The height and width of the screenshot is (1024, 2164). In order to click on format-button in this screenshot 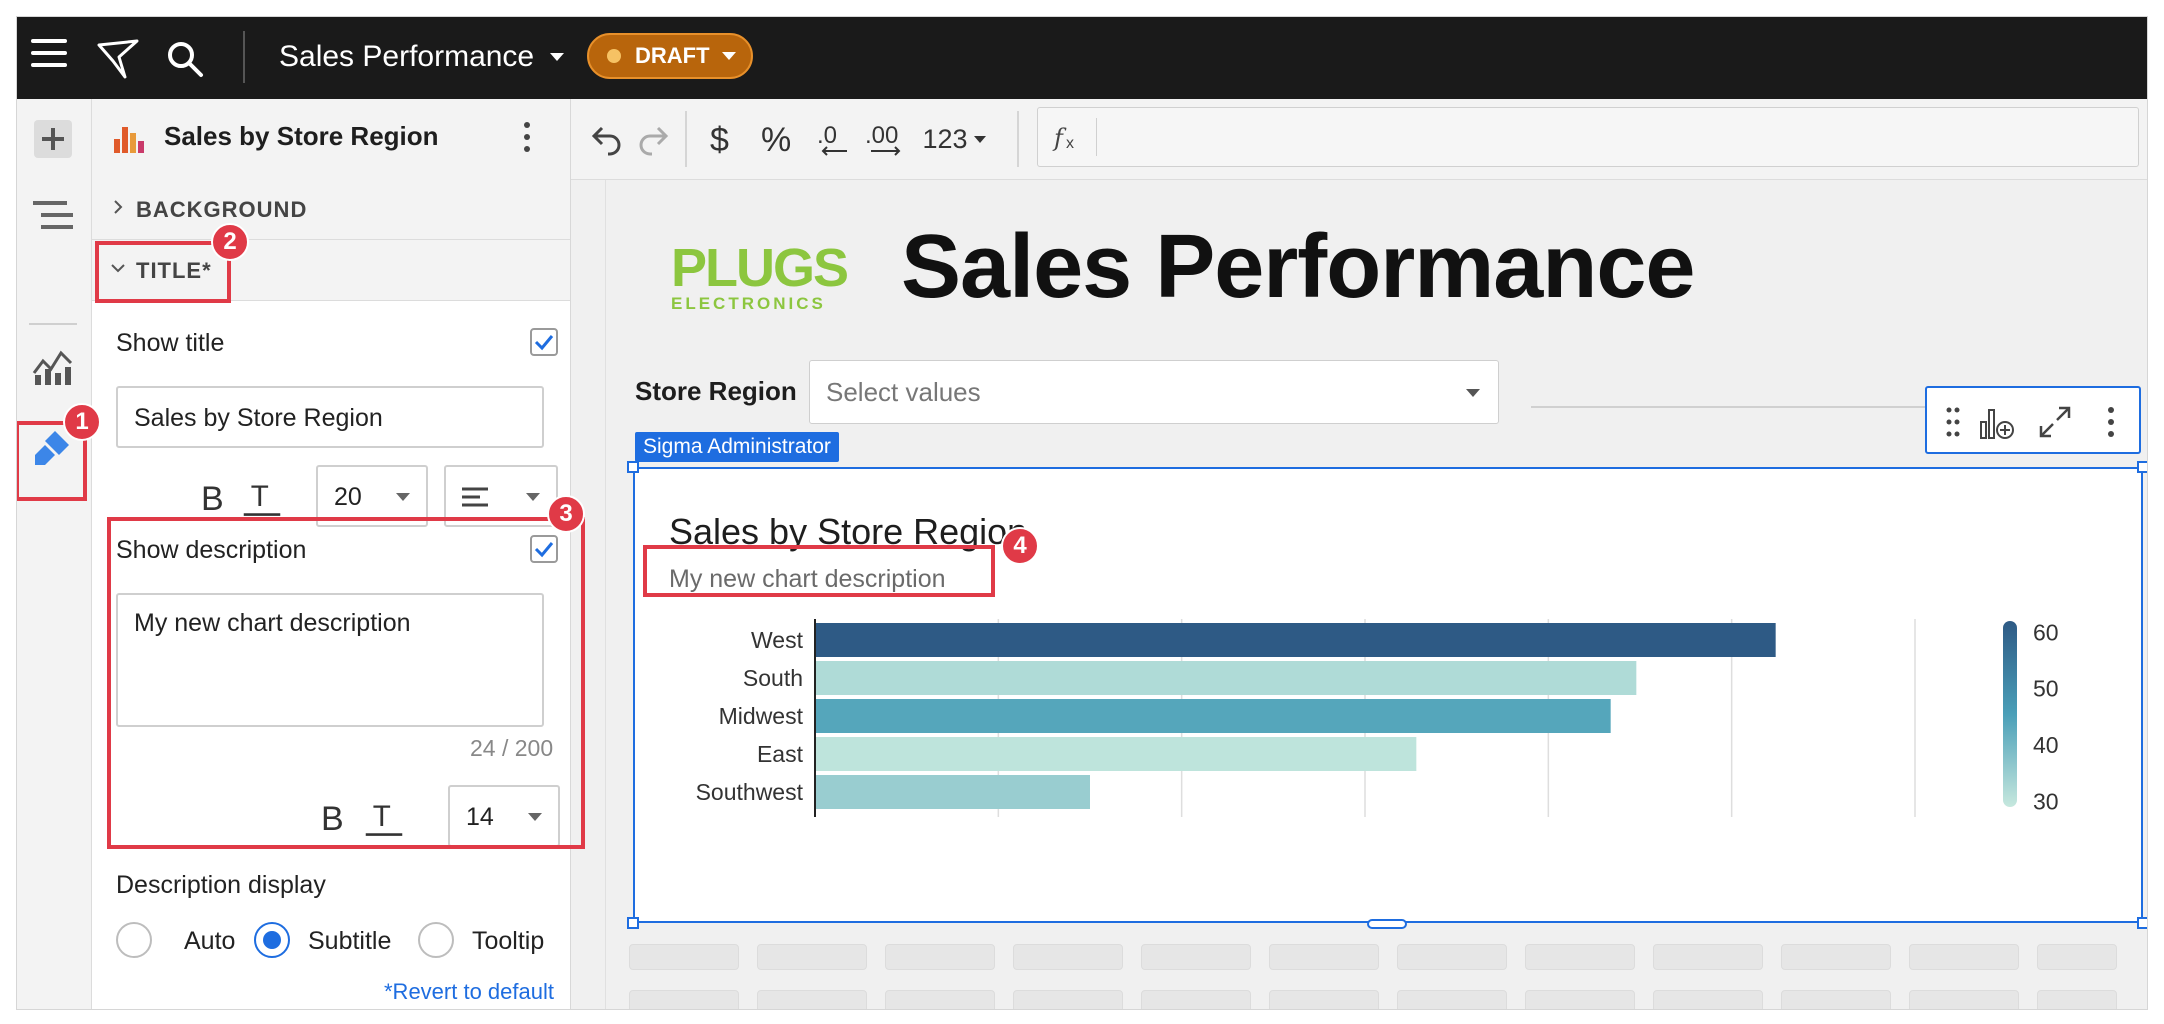, I will do `click(53, 447)`.